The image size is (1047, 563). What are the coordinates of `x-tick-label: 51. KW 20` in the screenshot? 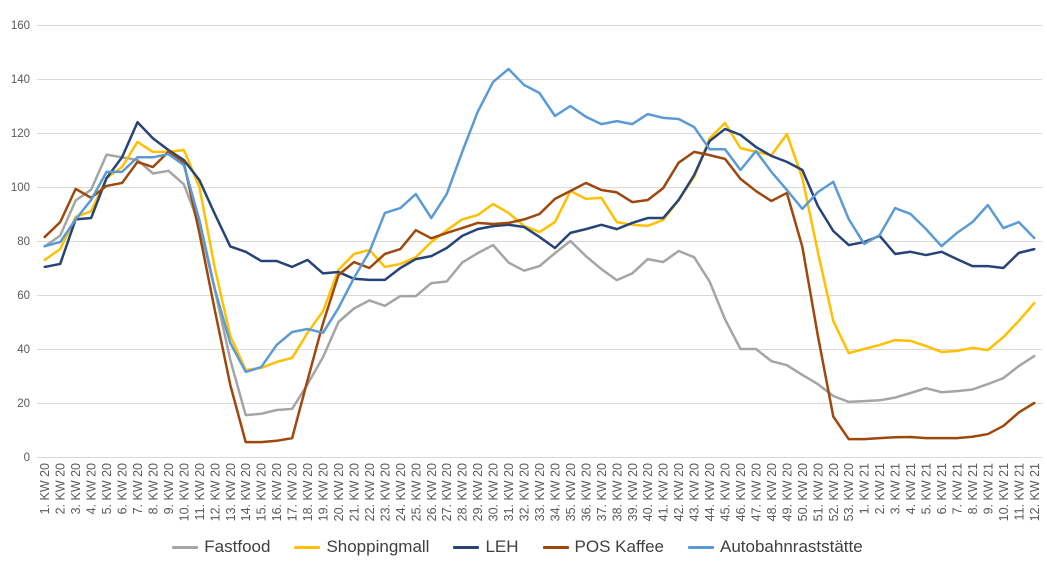 It's located at (818, 492).